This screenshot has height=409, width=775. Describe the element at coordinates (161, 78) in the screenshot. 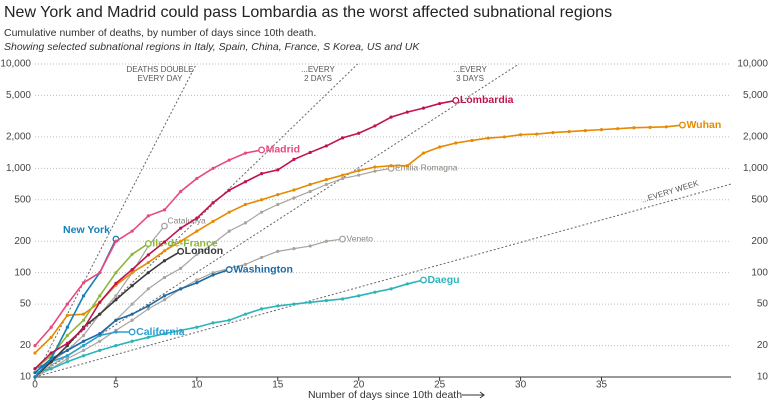

I see `reference-label: EVERY DAY` at that location.